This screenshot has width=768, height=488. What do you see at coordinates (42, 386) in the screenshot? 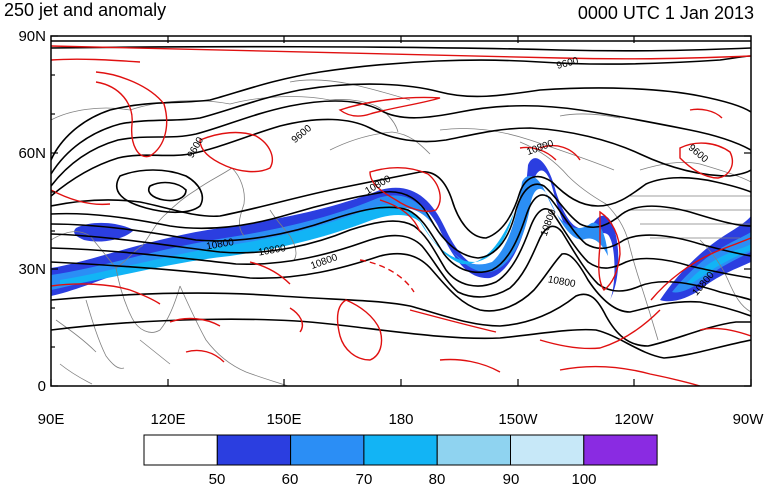
I see `lat-tick-label: 0` at bounding box center [42, 386].